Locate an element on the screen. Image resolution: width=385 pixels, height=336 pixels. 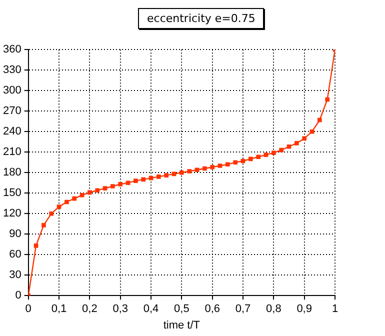
y-tick-label: 240 is located at coordinates (12, 132).